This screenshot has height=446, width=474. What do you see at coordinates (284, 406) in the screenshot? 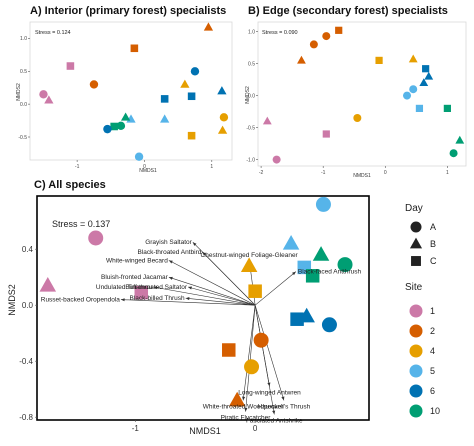
I see `species-vector-label: Hauxwell's Thrush` at bounding box center [284, 406].